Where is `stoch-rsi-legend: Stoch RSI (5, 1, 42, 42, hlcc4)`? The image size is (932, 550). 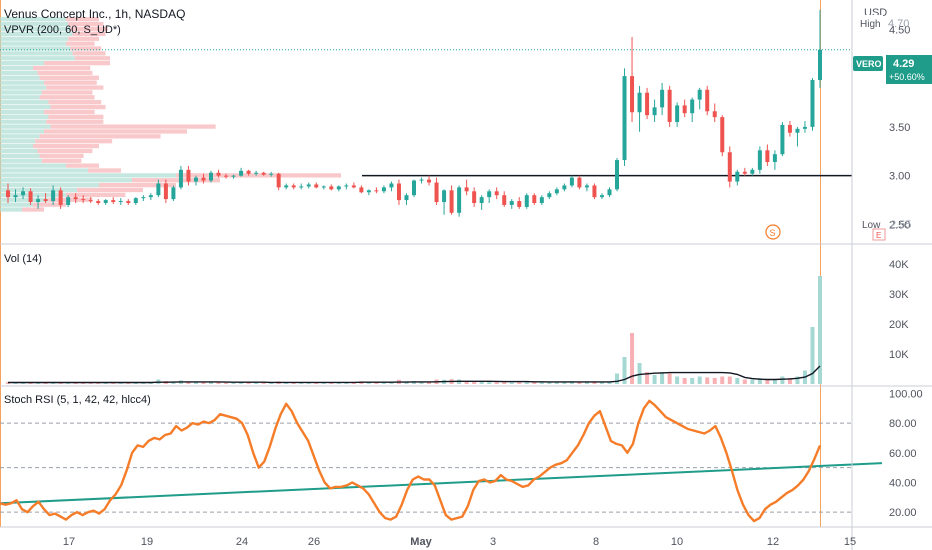
stoch-rsi-legend: Stoch RSI (5, 1, 42, 42, hlcc4) is located at coordinates (77, 400).